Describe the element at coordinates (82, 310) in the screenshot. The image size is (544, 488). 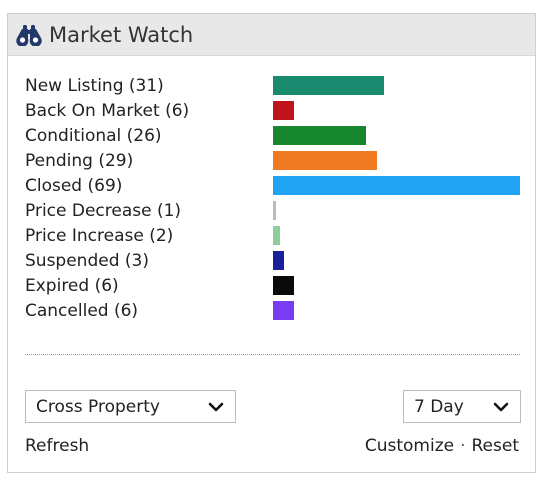
I see `status-label-cancelled: Cancelled (6)` at that location.